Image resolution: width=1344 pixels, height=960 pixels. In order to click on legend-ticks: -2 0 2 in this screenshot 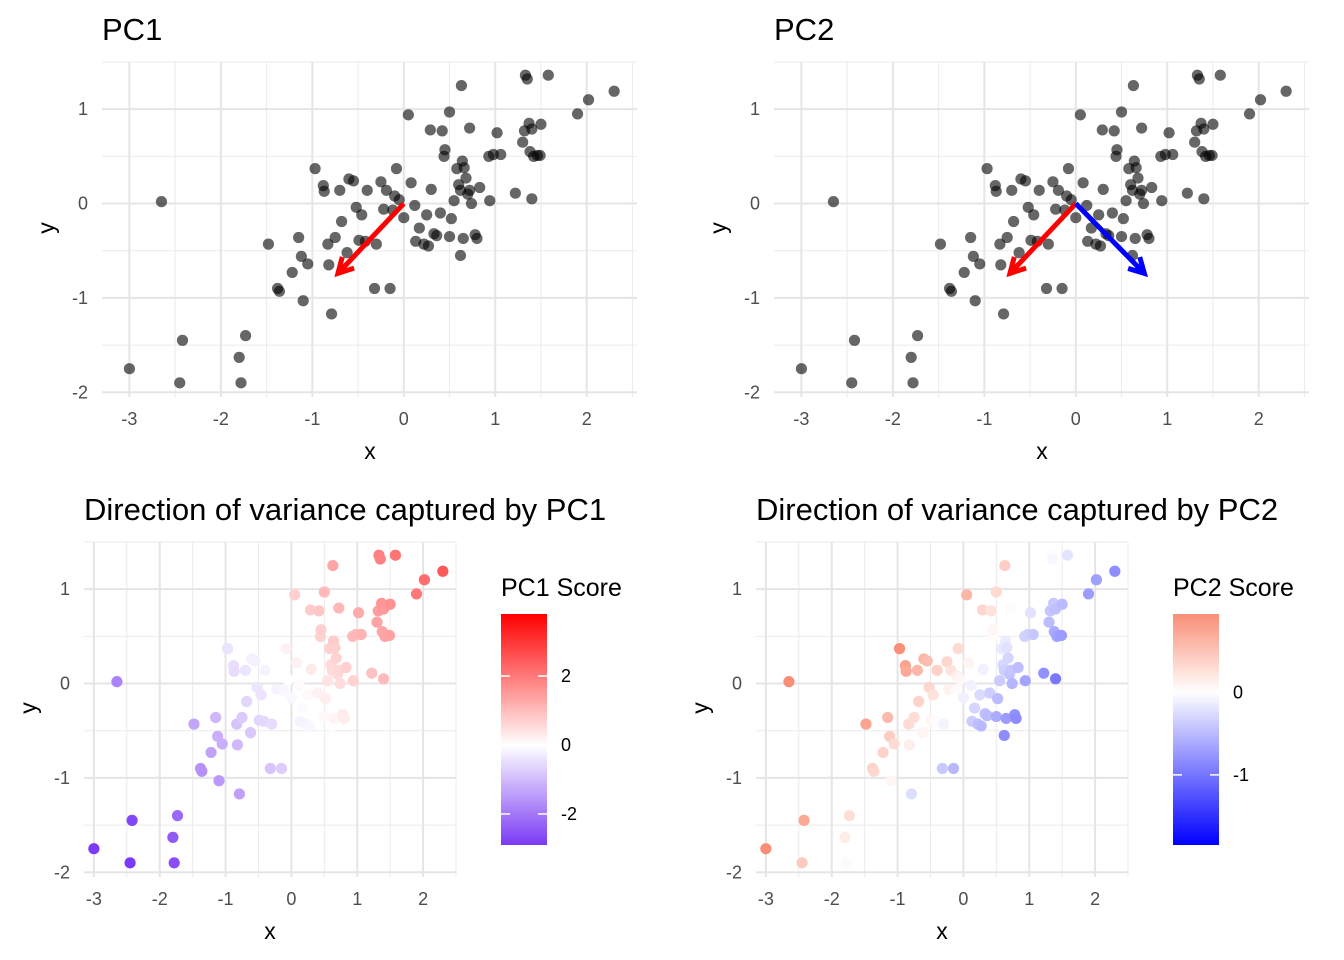, I will do `click(539, 745)`.